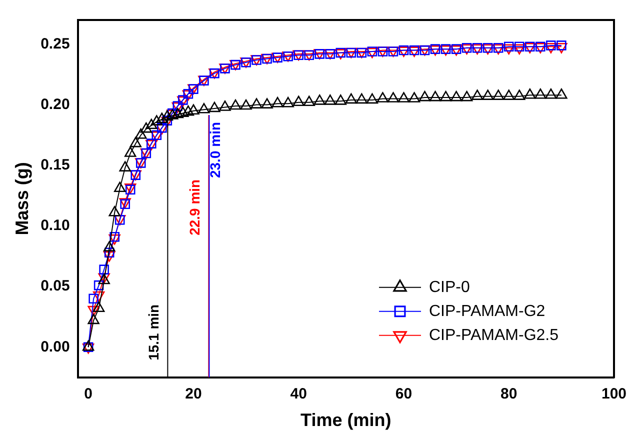 The width and height of the screenshot is (644, 444). What do you see at coordinates (55, 347) in the screenshot?
I see `y-tick-label: 0.00` at bounding box center [55, 347].